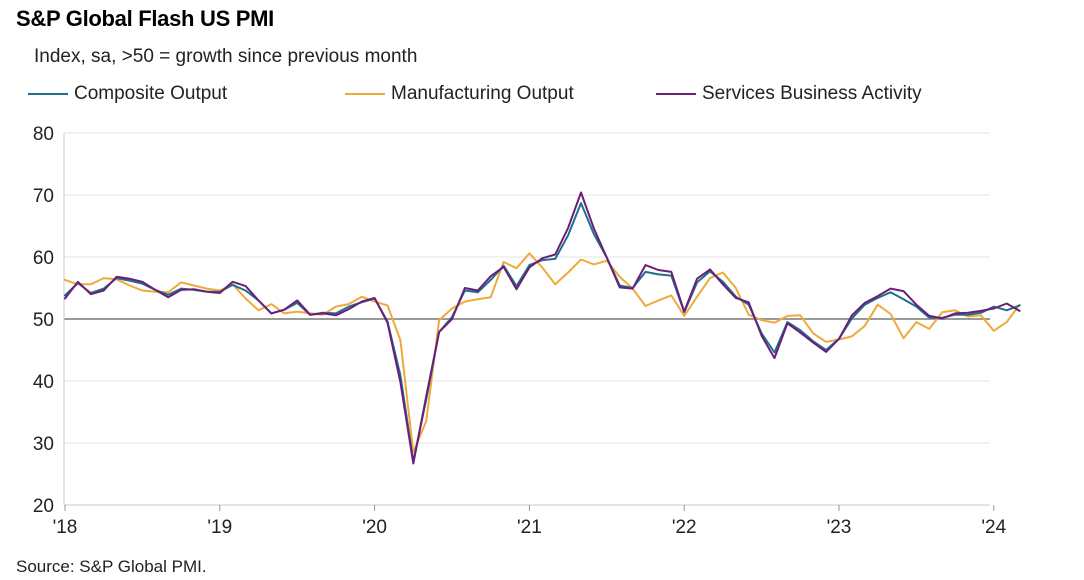 The image size is (1084, 580). Describe the element at coordinates (839, 527) in the screenshot. I see `x-tick-label: '23` at that location.